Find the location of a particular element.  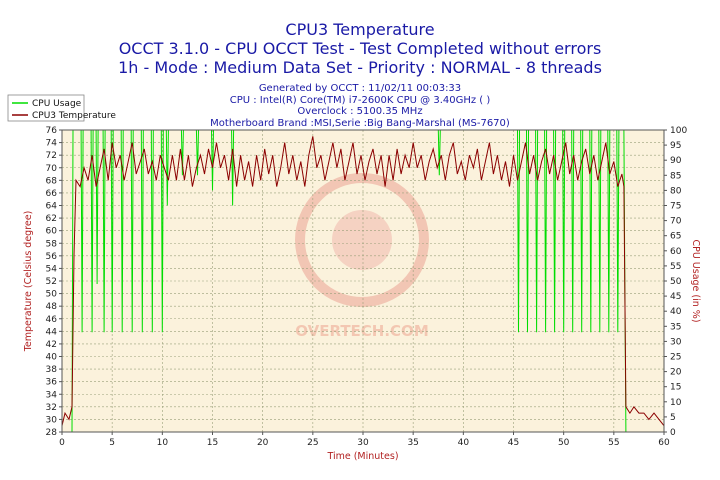

info-overclock: Overclock : 5100.35 MHz is located at coordinates (360, 111).